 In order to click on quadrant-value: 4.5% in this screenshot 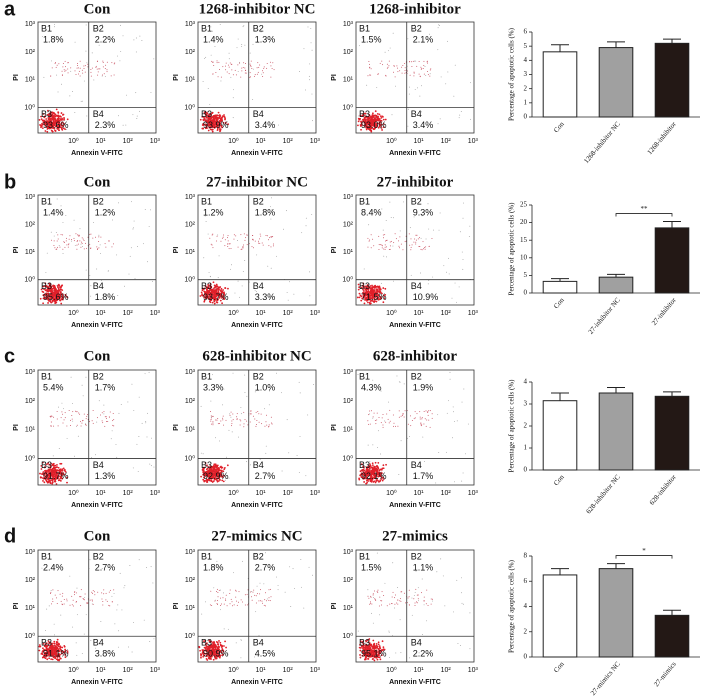, I will do `click(265, 654)`.